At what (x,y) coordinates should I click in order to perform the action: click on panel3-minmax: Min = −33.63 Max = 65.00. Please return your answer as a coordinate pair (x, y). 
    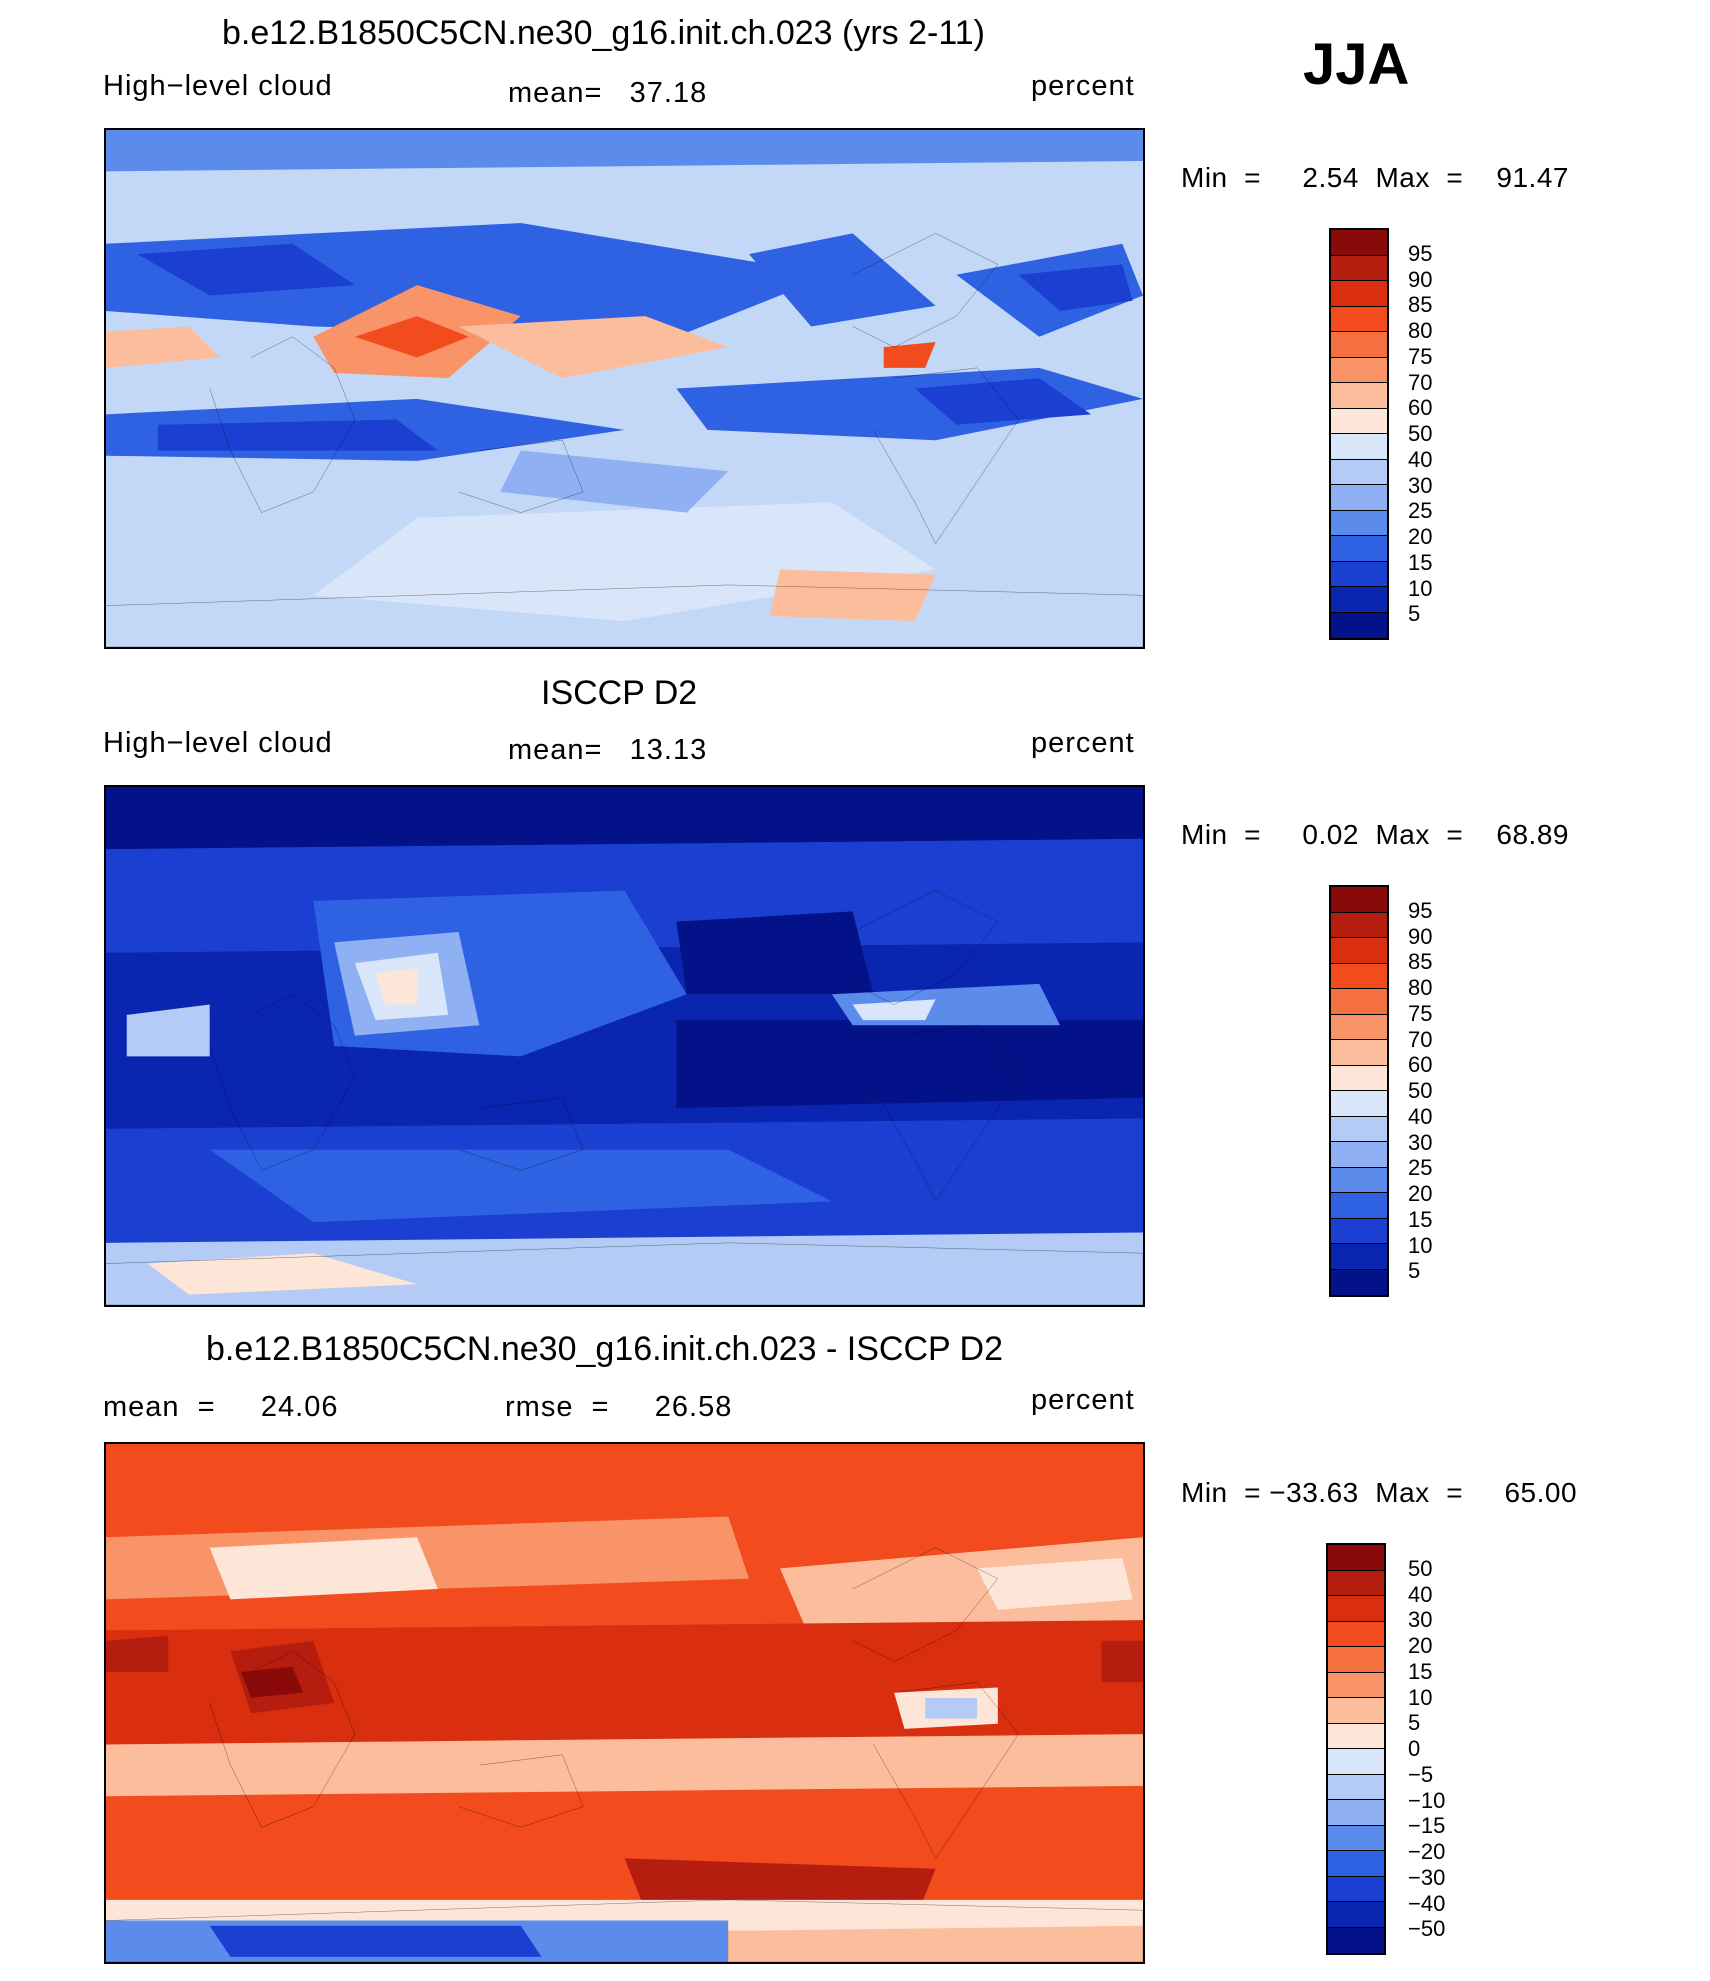
    Looking at the image, I should click on (1379, 1492).